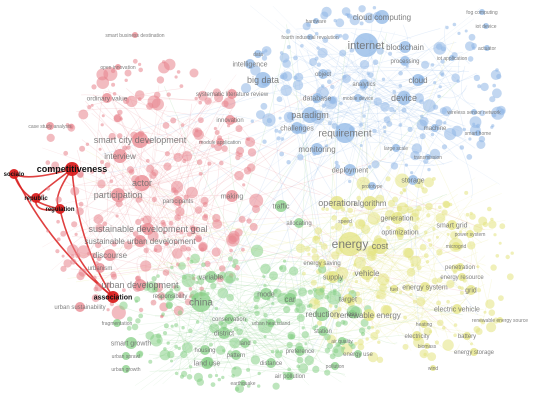  I want to click on term-label: urban development, so click(140, 285).